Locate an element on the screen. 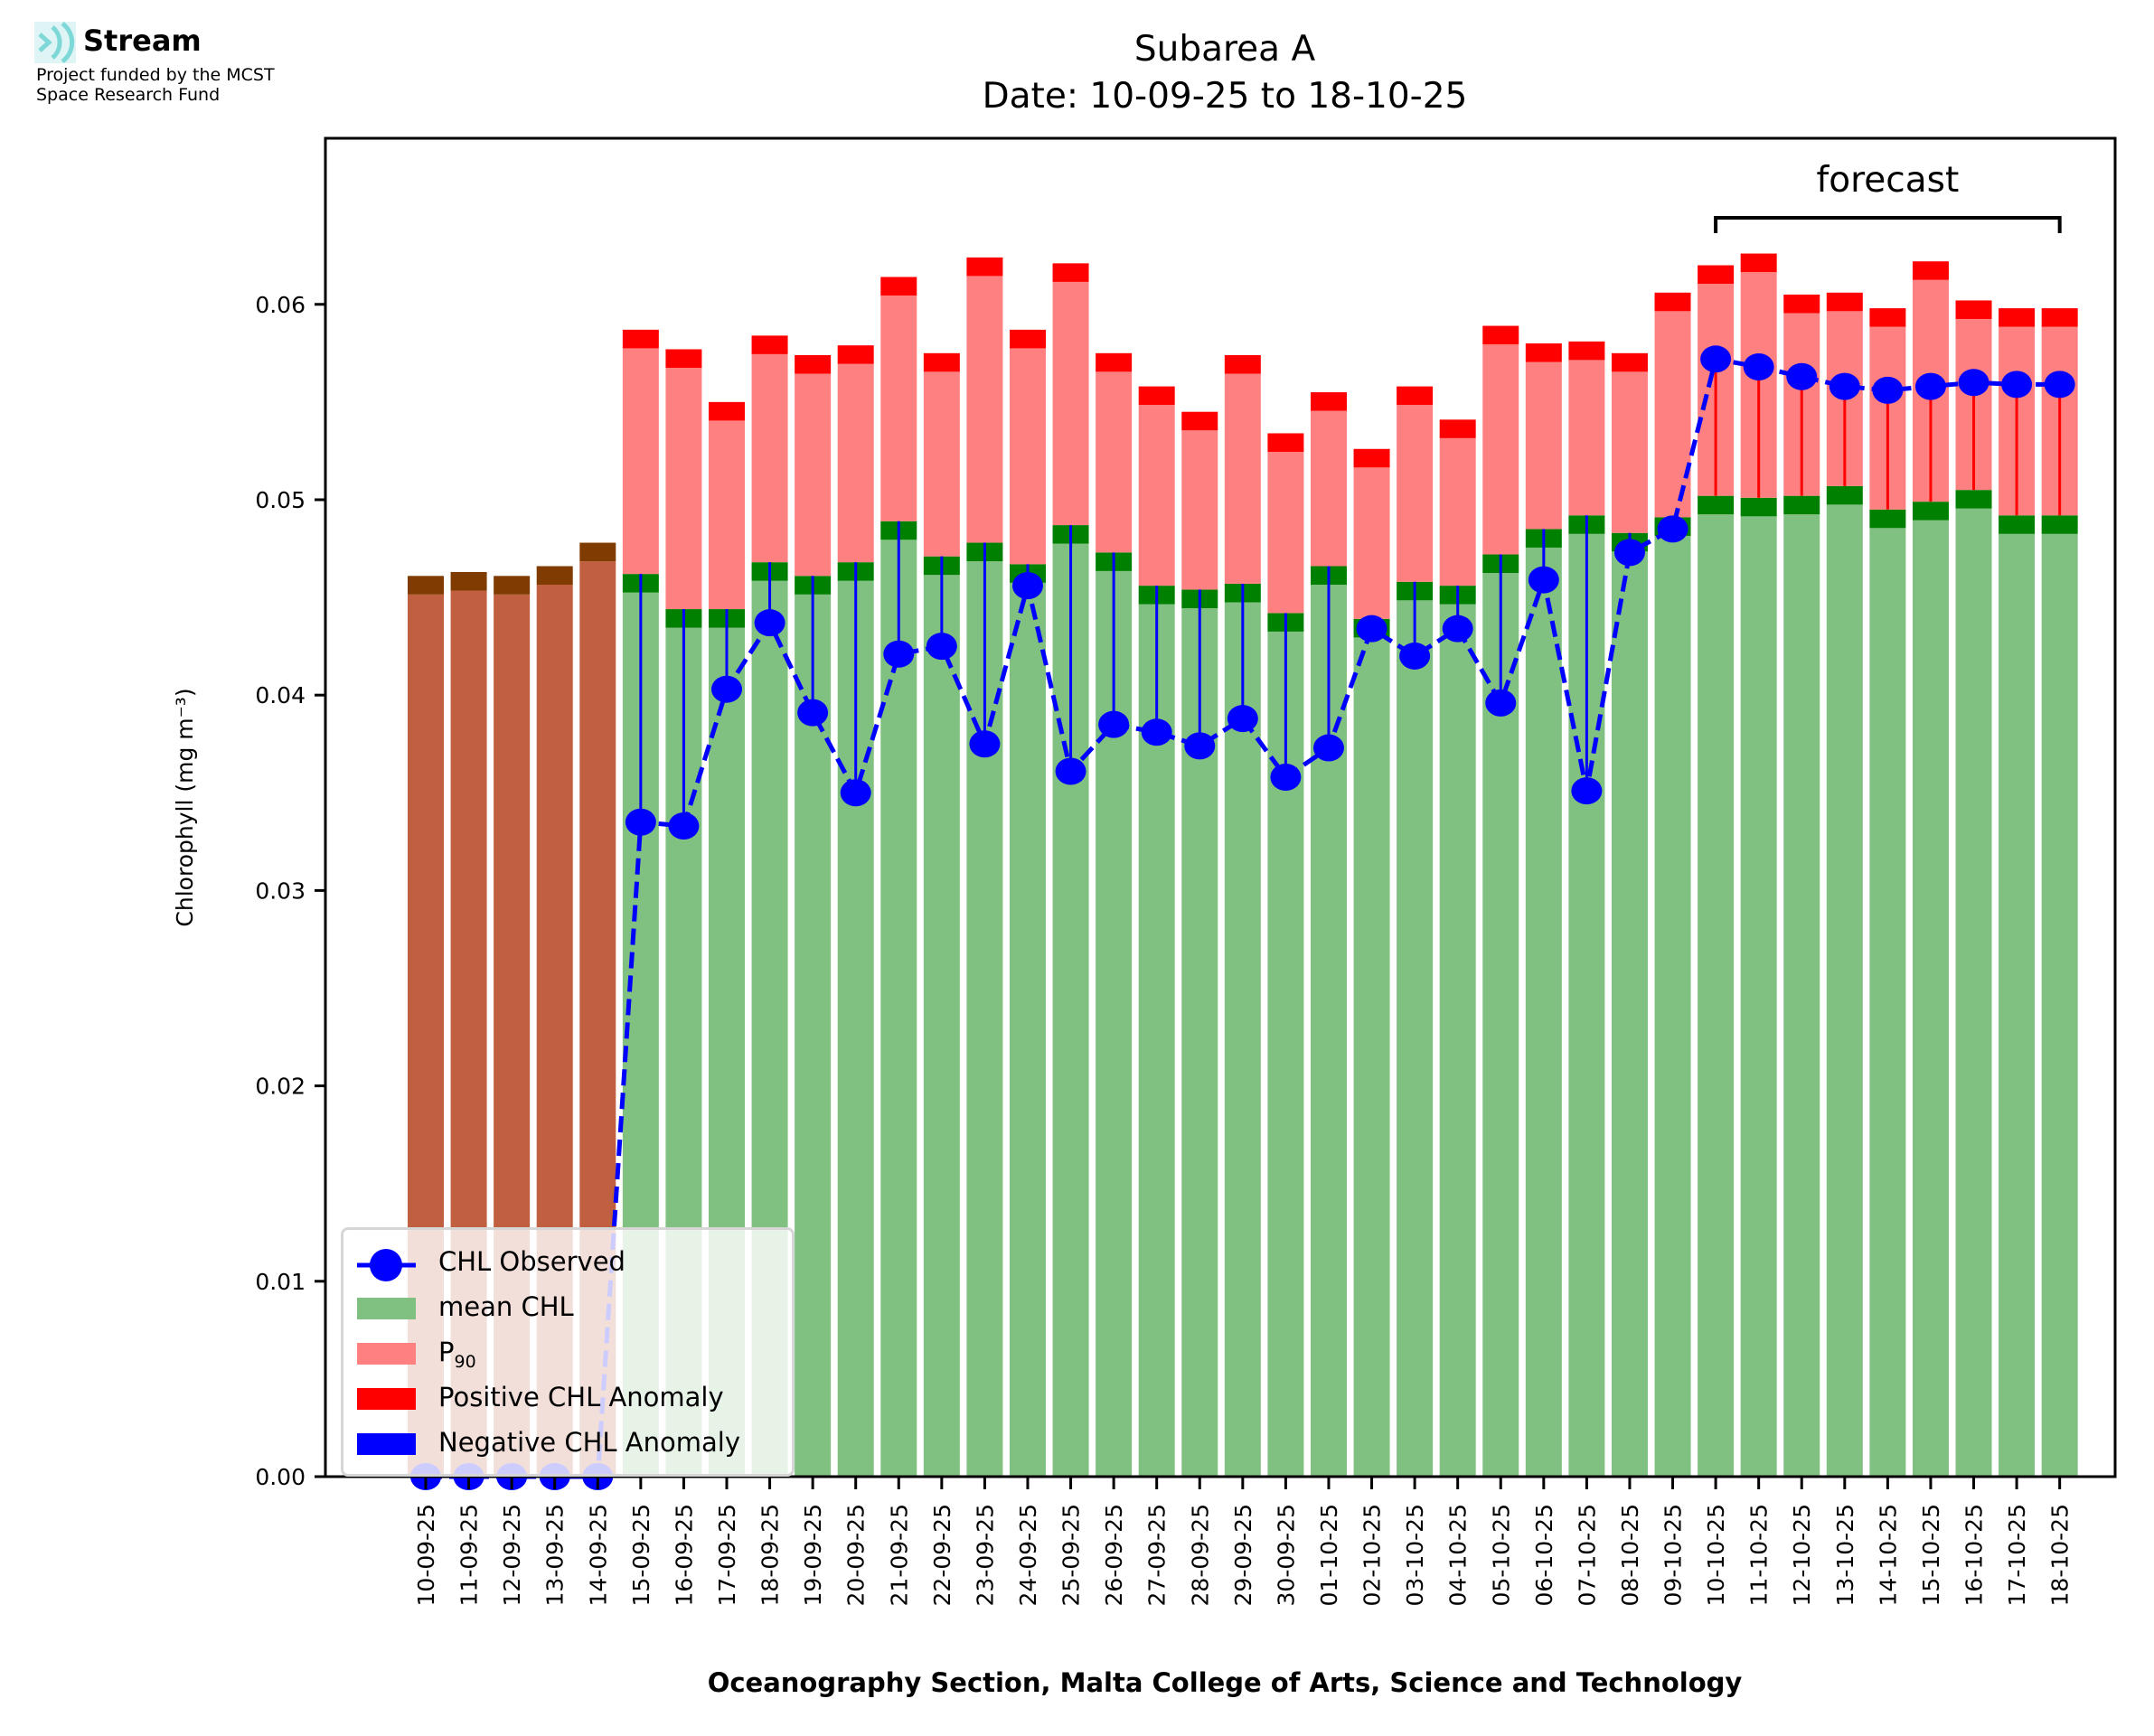 The height and width of the screenshot is (1736, 2154). x-tick-label: 19-09-25 is located at coordinates (813, 1555).